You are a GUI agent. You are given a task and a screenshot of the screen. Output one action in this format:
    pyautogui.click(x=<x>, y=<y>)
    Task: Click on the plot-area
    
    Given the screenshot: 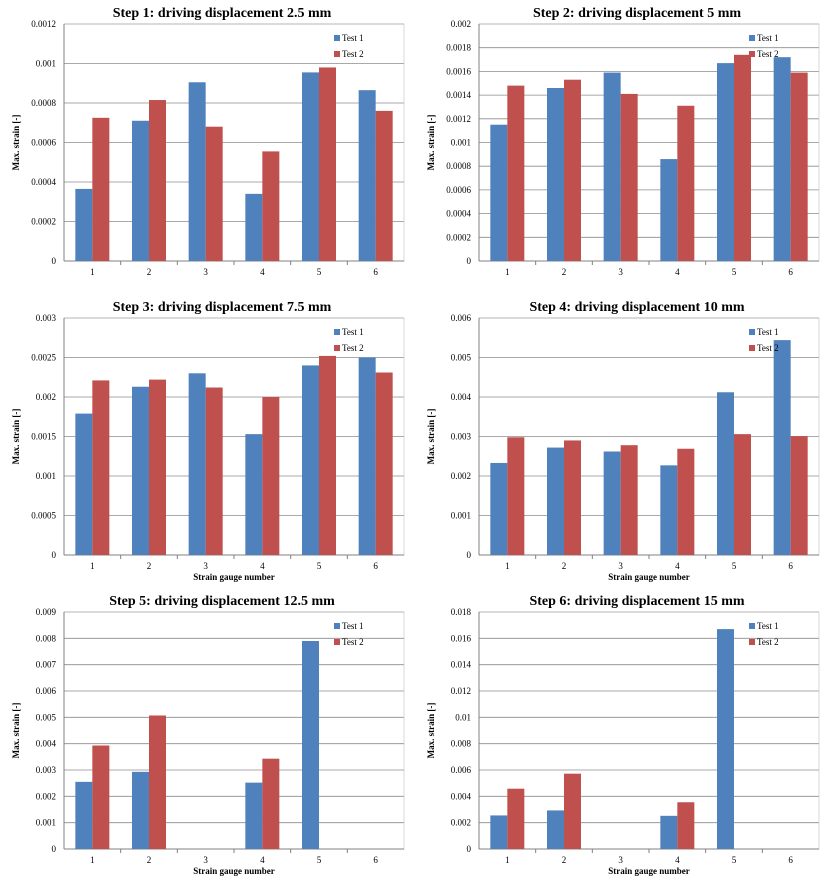 What is the action you would take?
    pyautogui.click(x=234, y=730)
    